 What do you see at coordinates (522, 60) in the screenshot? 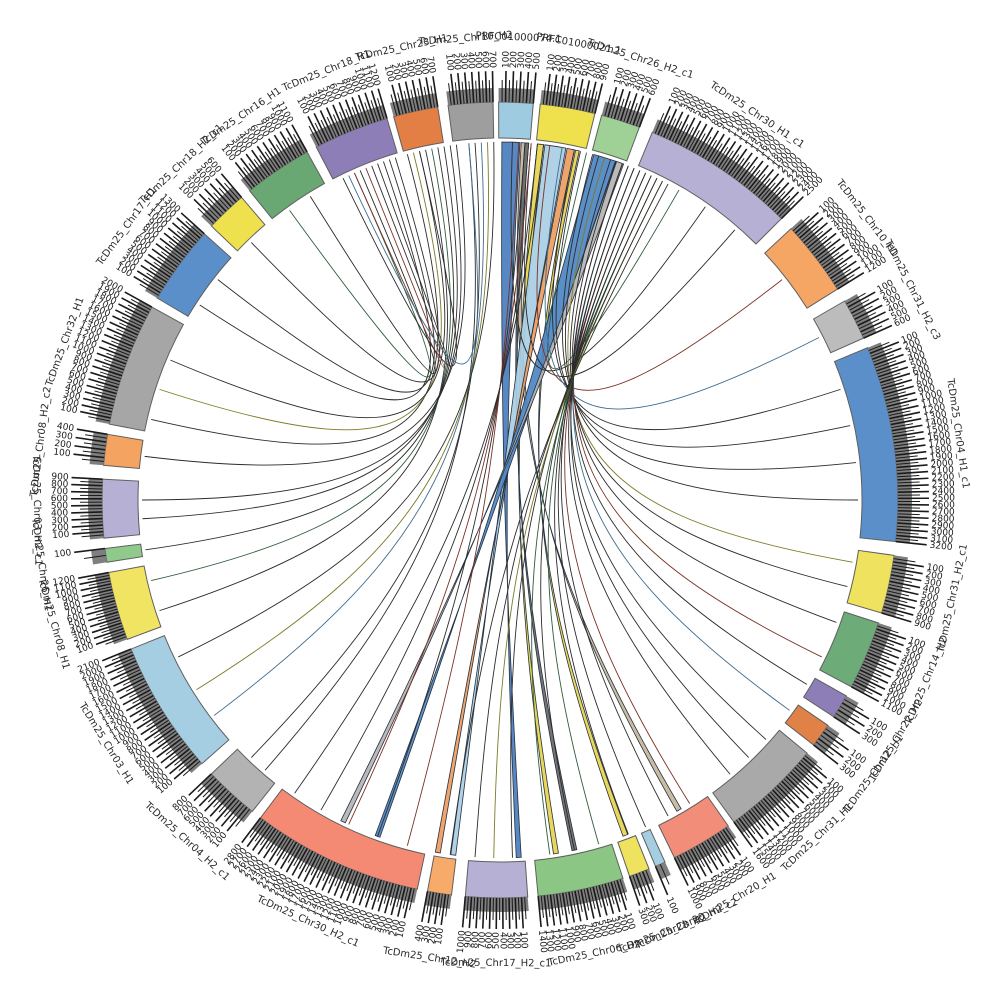
I see `tick-label: 300` at bounding box center [522, 60].